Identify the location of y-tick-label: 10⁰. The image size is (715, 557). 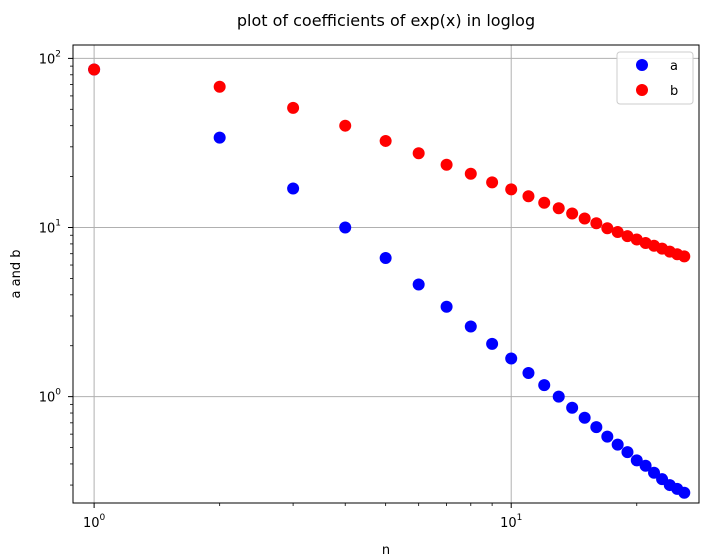
(50, 397).